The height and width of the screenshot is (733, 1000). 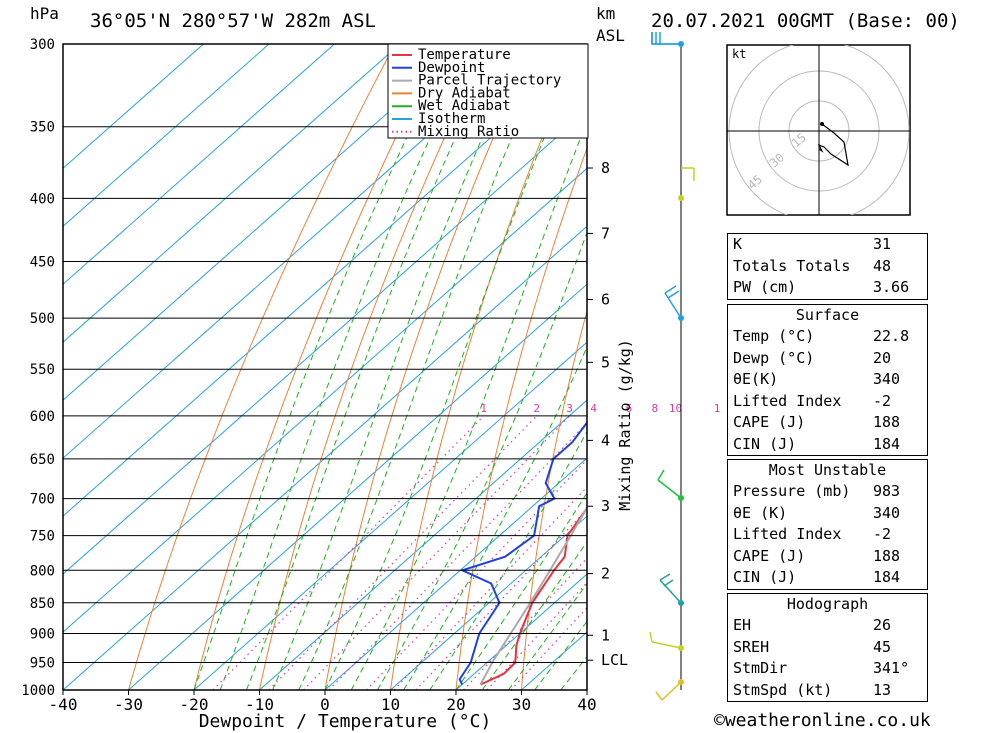 I want to click on mixing-ratio-label: 1, so click(x=483, y=408).